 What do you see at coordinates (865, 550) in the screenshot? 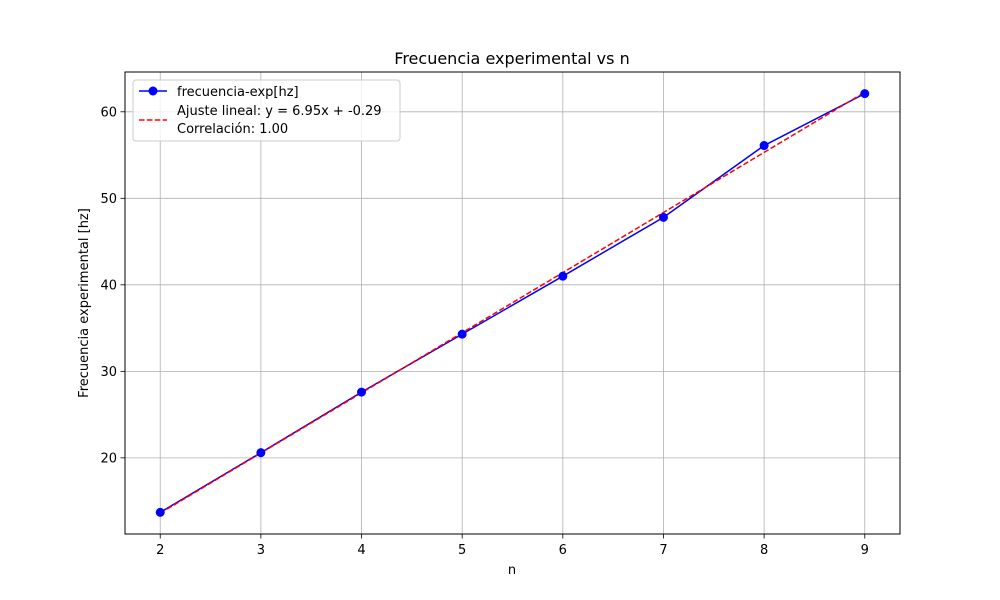
I see `x-tick-label: 9` at bounding box center [865, 550].